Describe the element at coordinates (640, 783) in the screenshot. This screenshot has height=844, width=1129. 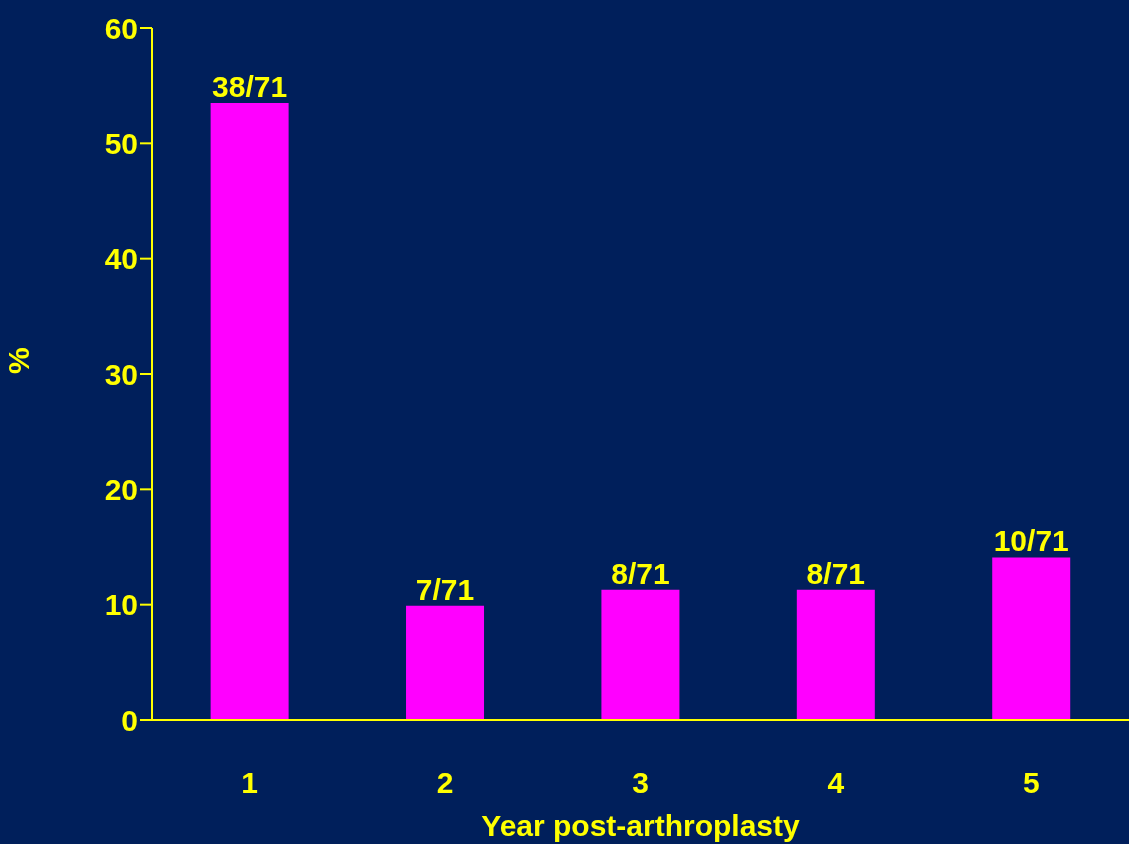
I see `x-tick-label: 3` at that location.